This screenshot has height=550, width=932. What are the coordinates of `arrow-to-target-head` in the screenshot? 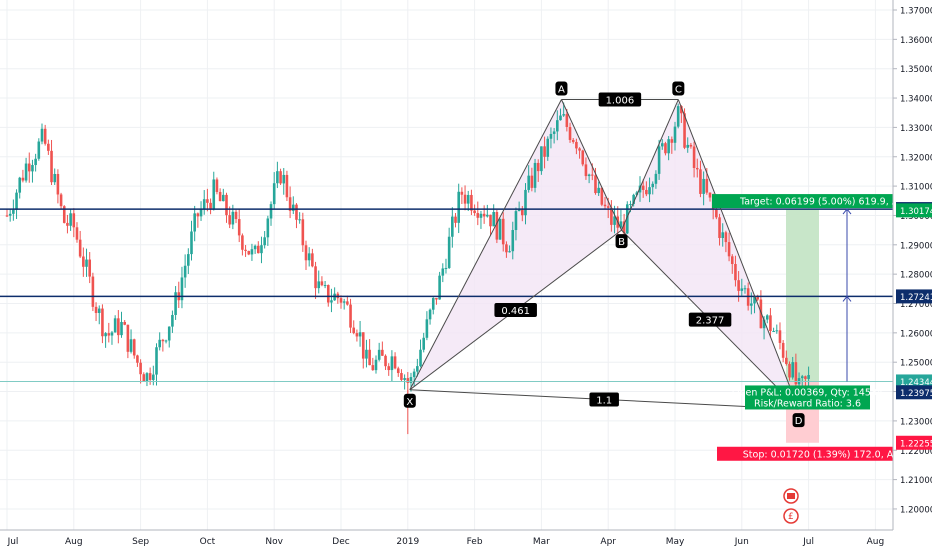 It's located at (847, 211).